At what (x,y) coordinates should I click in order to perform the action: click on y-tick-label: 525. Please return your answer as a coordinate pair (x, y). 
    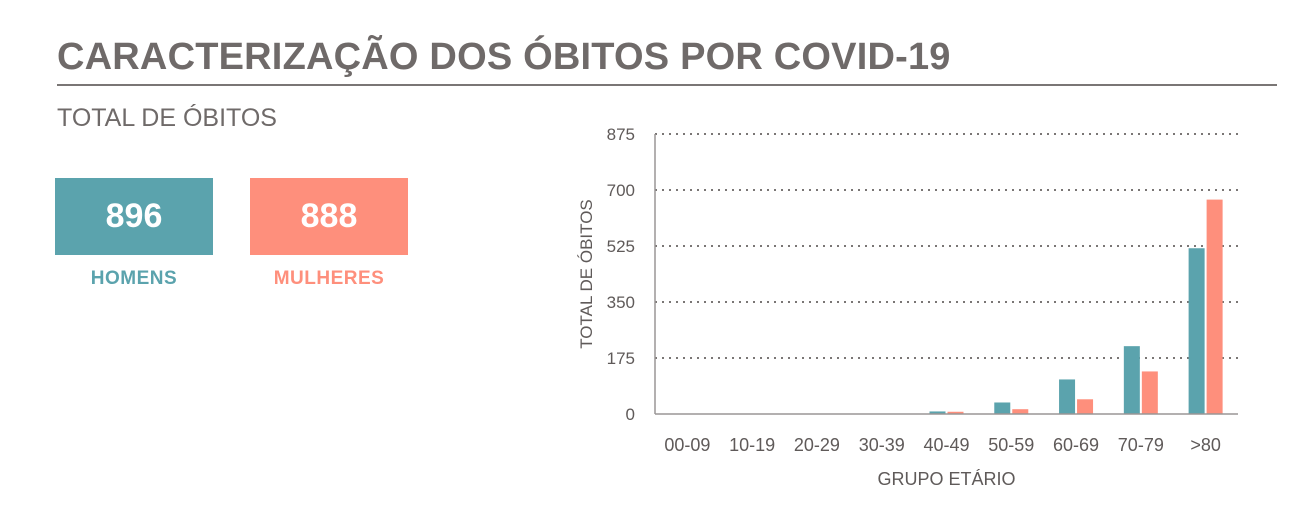
    Looking at the image, I should click on (621, 246).